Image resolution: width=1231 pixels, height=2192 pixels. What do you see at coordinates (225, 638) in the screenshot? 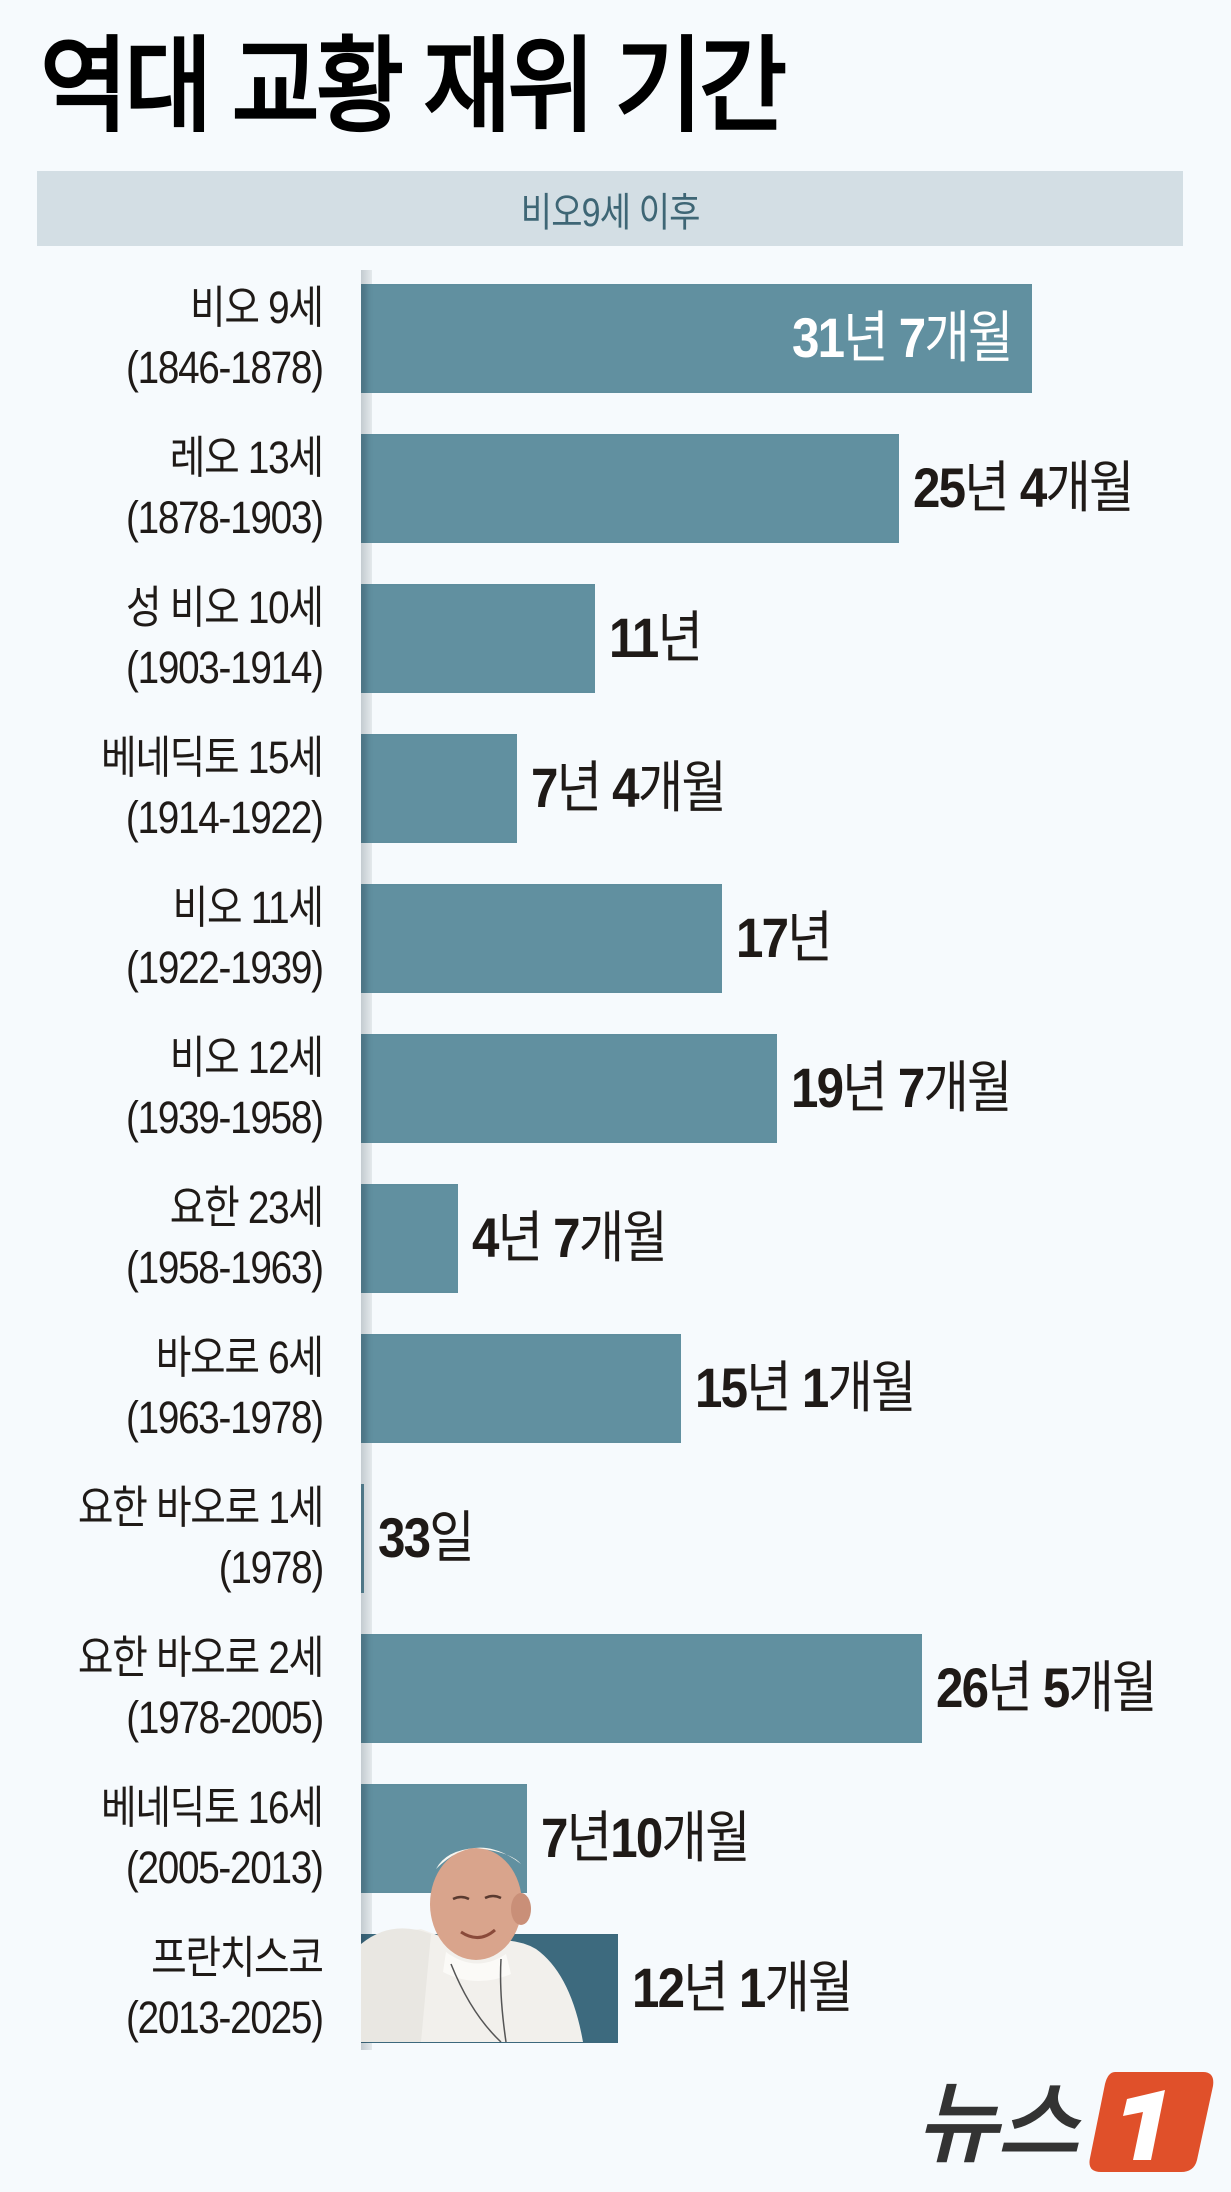
I see `pope-label: 성 비오 10세 (1903-1914)` at bounding box center [225, 638].